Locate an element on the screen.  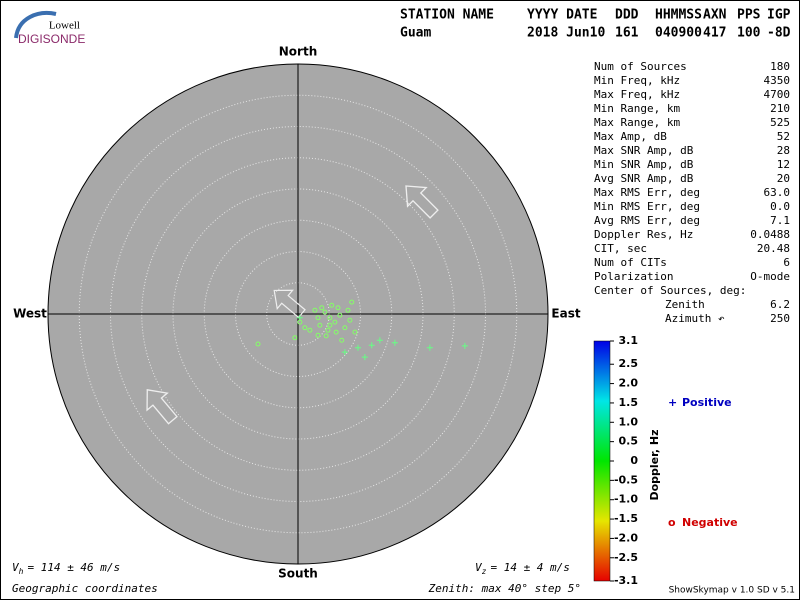
vz-label: Vz = 14 ± 4 m/s is located at coordinates (522, 568).